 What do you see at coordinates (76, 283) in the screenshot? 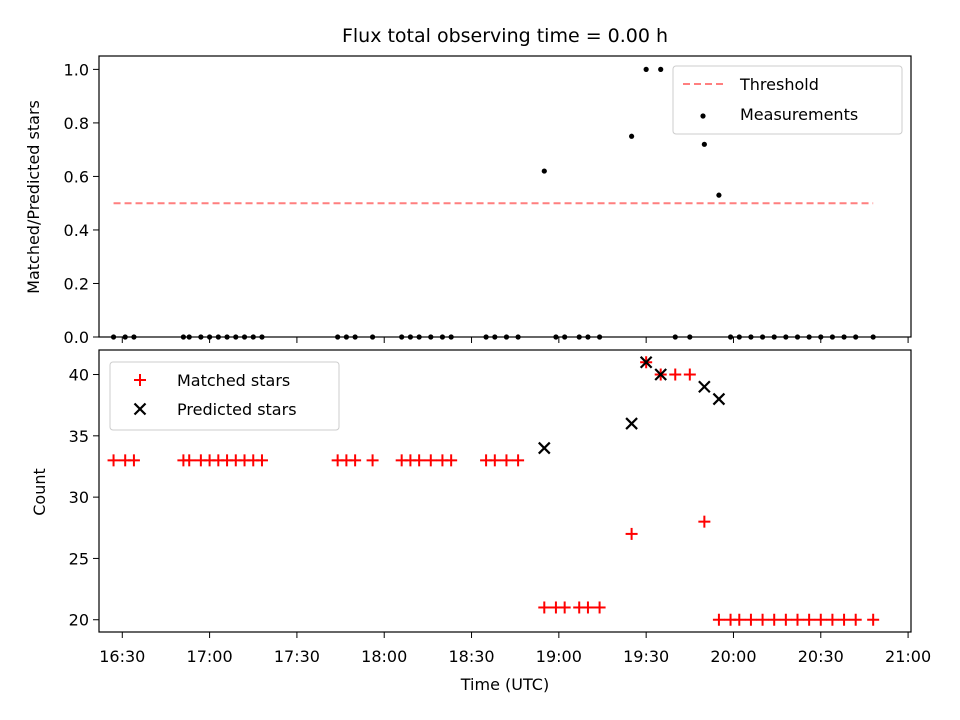
I see `y-tick-label: 0.2` at bounding box center [76, 283].